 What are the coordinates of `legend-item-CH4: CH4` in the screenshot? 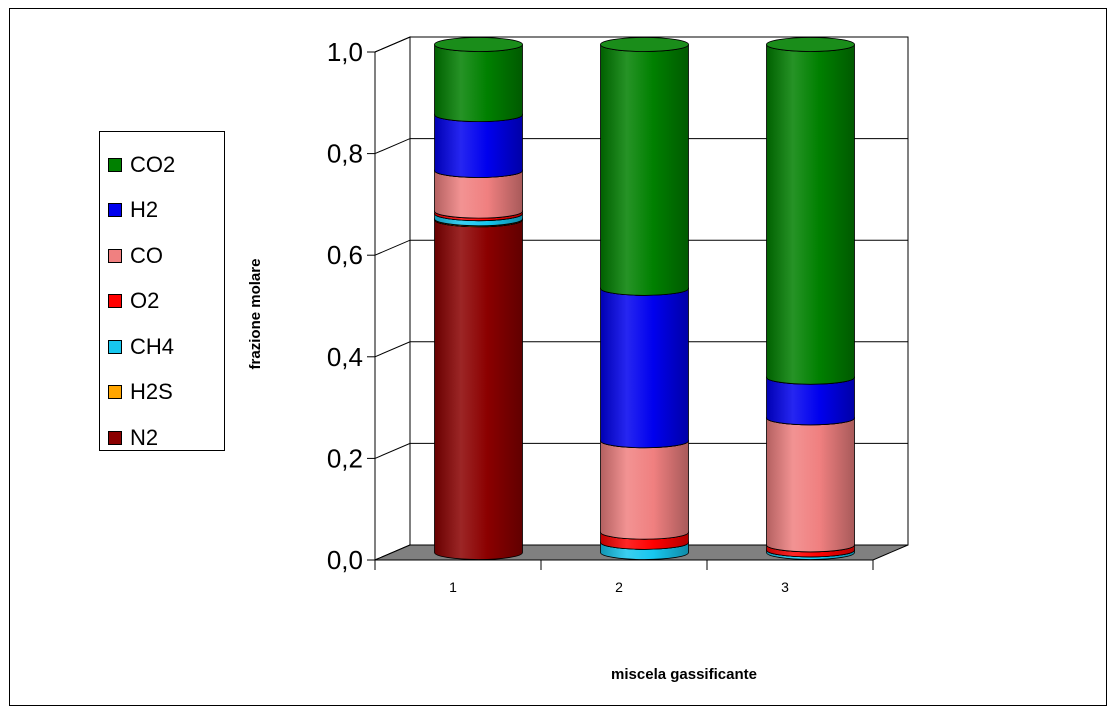 It's located at (162, 347).